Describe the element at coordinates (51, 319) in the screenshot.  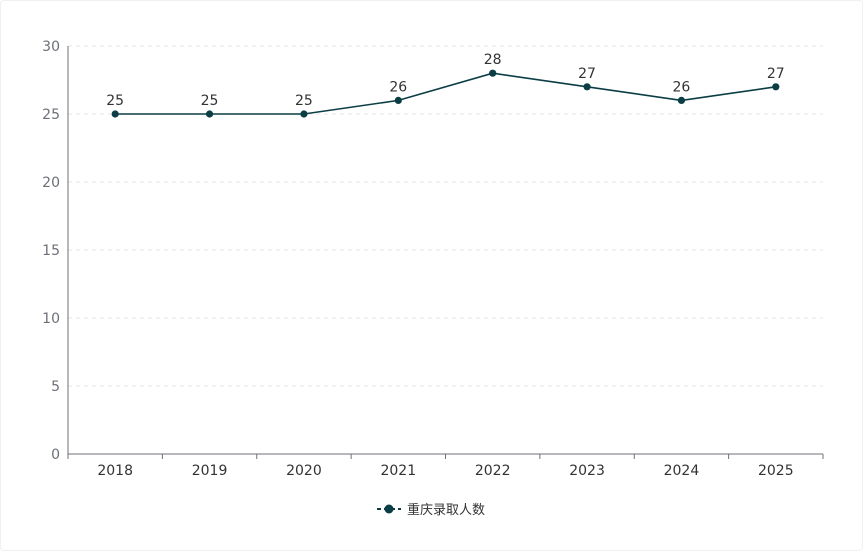
I see `y-tick-label: 10` at that location.